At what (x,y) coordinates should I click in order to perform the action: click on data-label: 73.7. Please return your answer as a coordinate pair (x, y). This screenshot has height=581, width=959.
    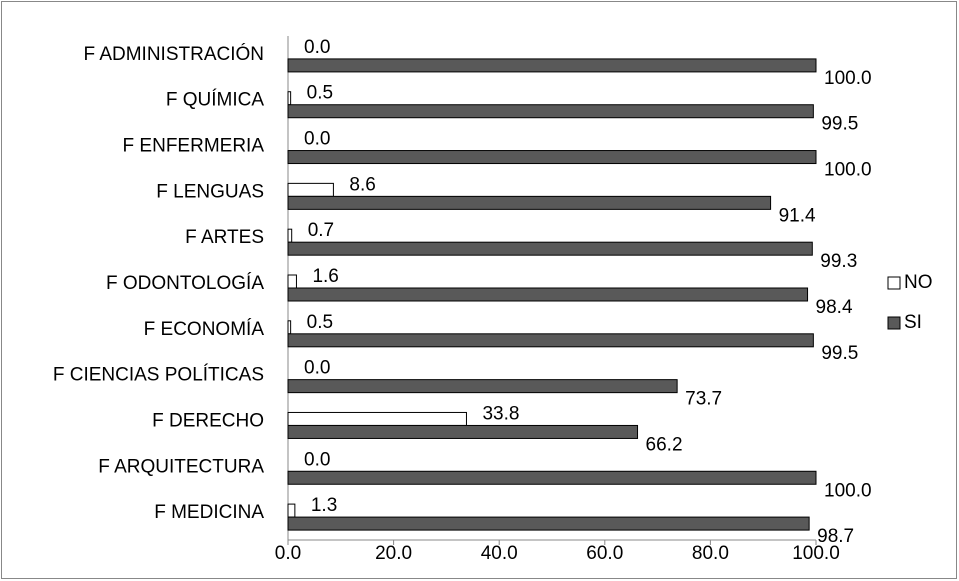
    Looking at the image, I should click on (703, 399).